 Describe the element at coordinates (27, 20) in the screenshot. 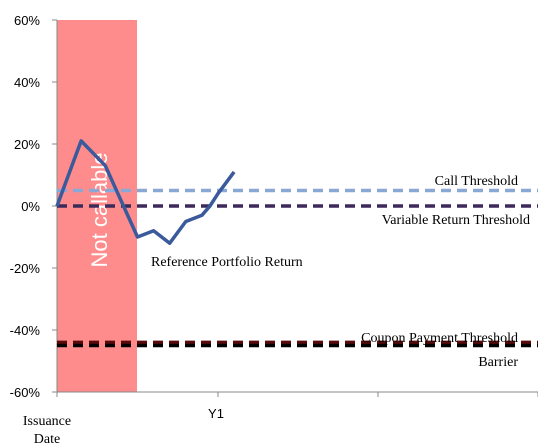

I see `y-tick-label: 60%` at that location.